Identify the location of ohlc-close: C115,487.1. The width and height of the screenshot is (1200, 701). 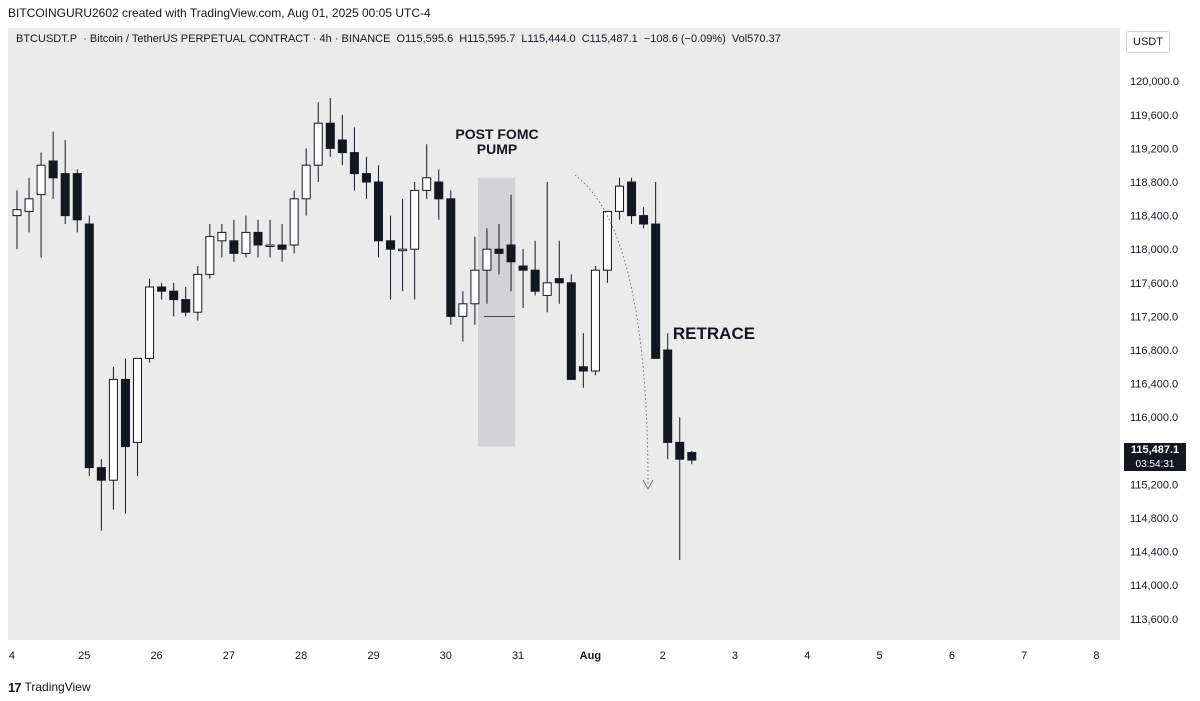
(609, 39).